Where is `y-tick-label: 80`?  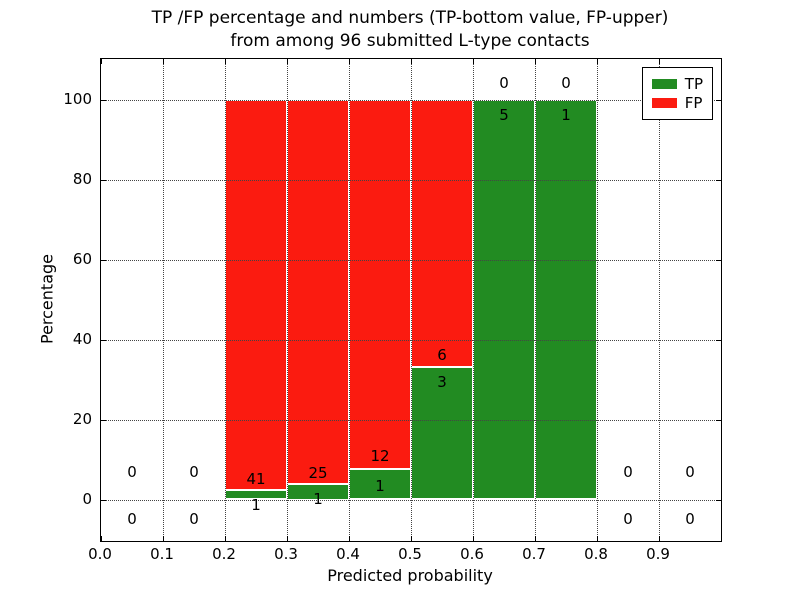 y-tick-label: 80 is located at coordinates (82, 179).